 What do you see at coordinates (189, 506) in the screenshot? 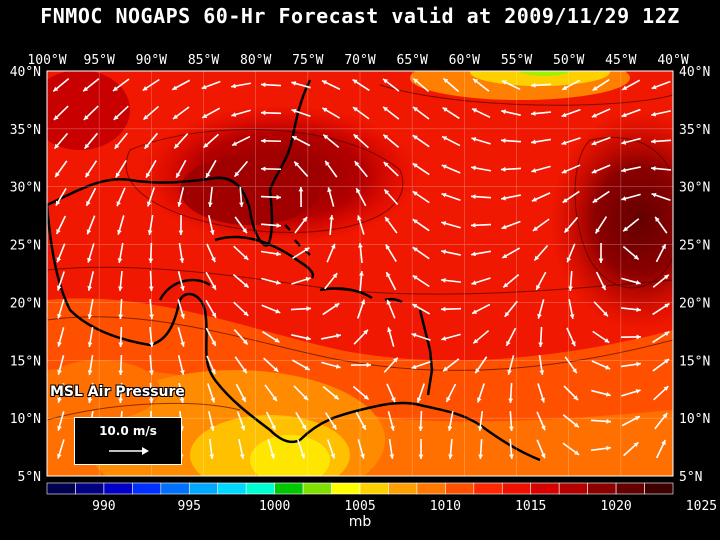
I see `colorbar-tick-label: 995` at bounding box center [189, 506].